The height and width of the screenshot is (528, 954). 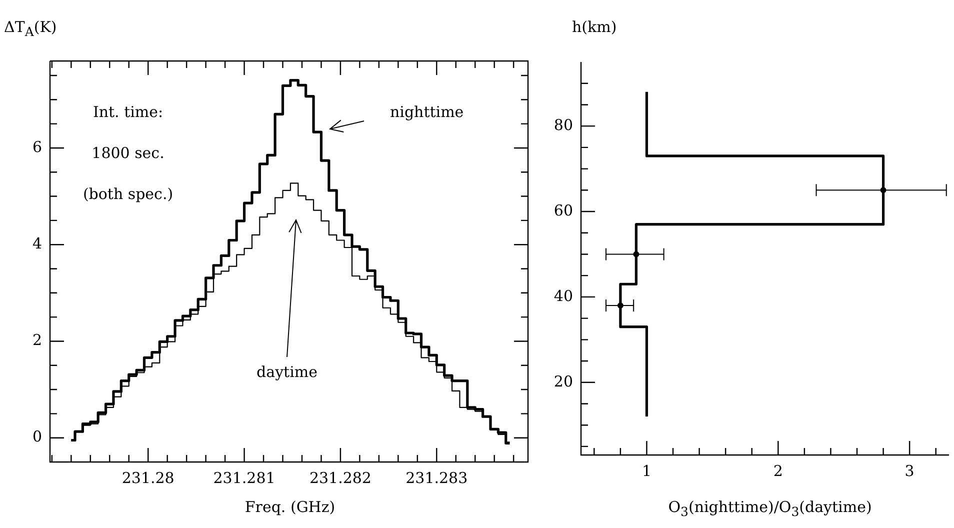 What do you see at coordinates (128, 193) in the screenshot?
I see `annotation: (both spec.)` at bounding box center [128, 193].